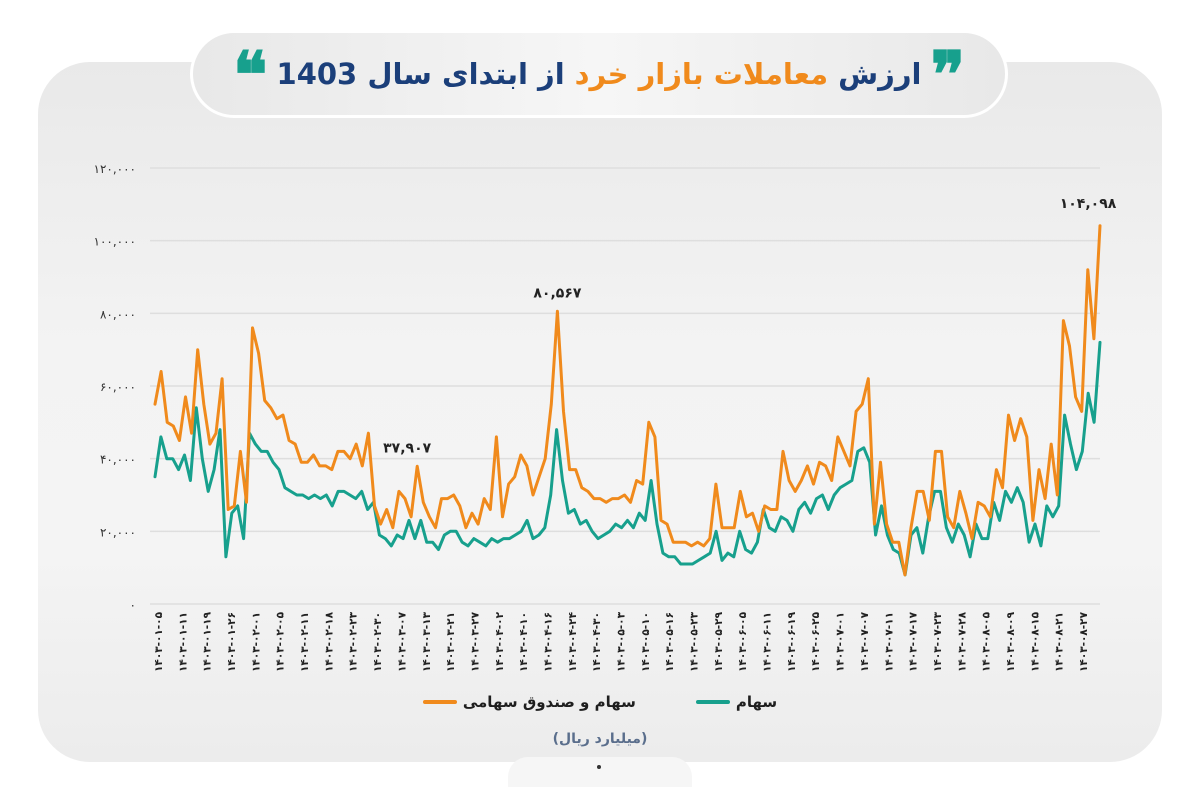 Image resolution: width=1200 pixels, height=803 pixels. Describe the element at coordinates (549, 702) in the screenshot. I see `legend-label-stocks-and-funds: سهام و صندوق سهامی` at that location.